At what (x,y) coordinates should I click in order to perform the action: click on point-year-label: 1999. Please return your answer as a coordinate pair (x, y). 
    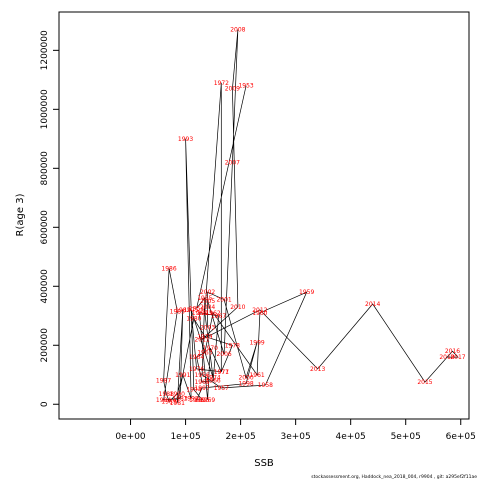
    Looking at the image, I should click on (256, 342).